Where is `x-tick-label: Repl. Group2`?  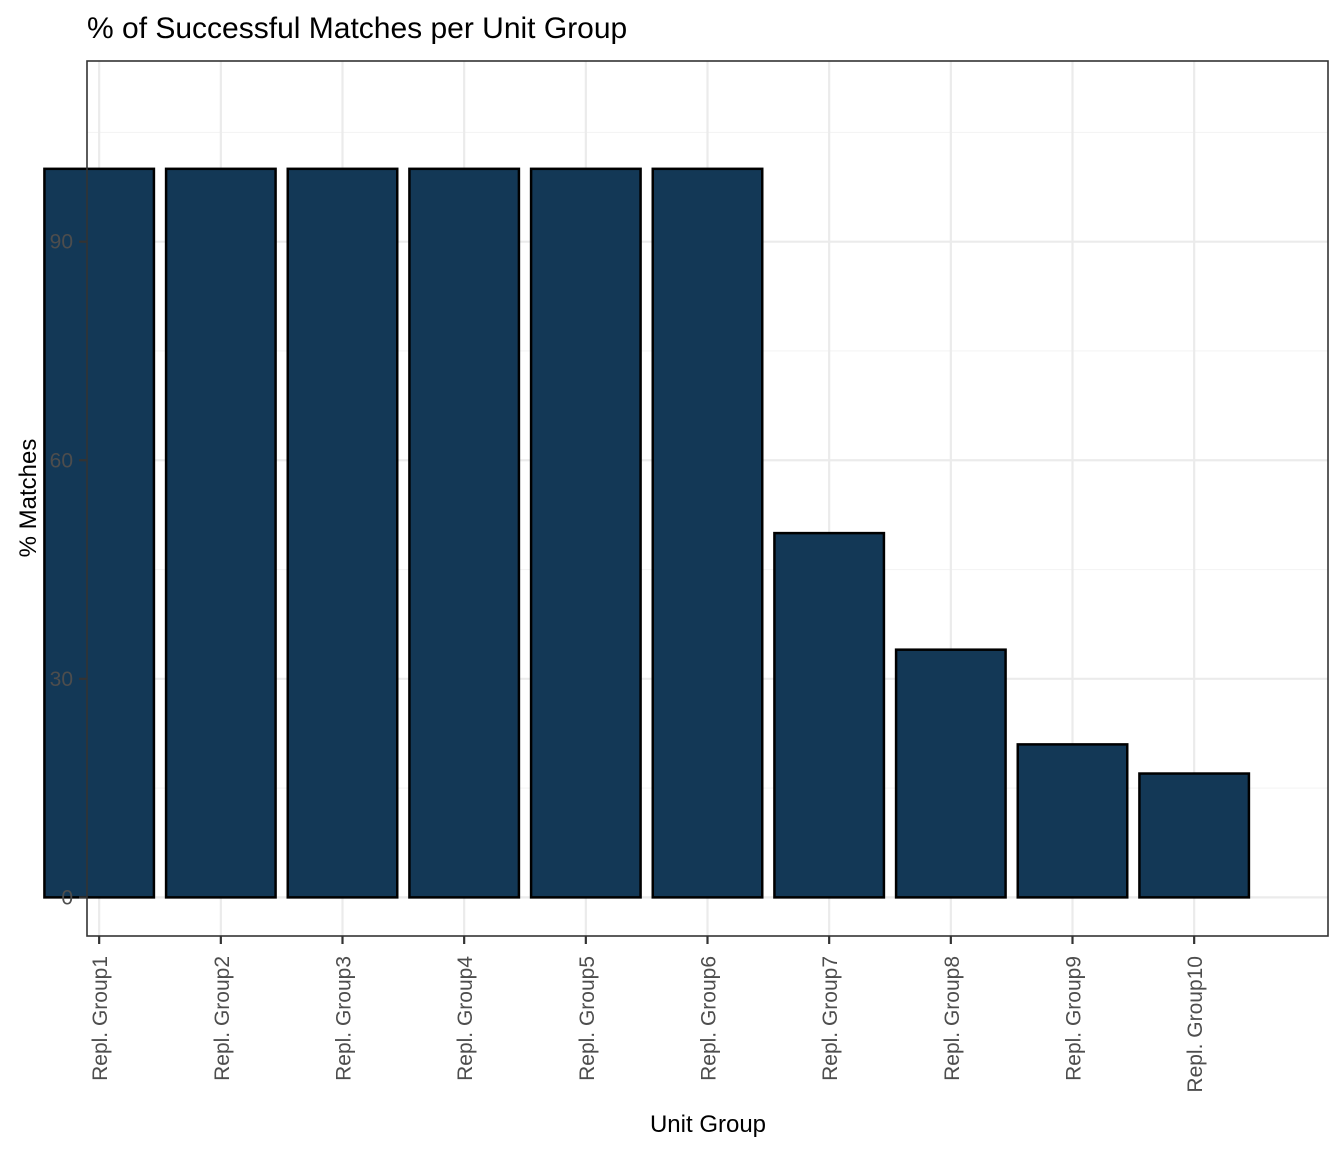 x-tick-label: Repl. Group2 is located at coordinates (222, 1018).